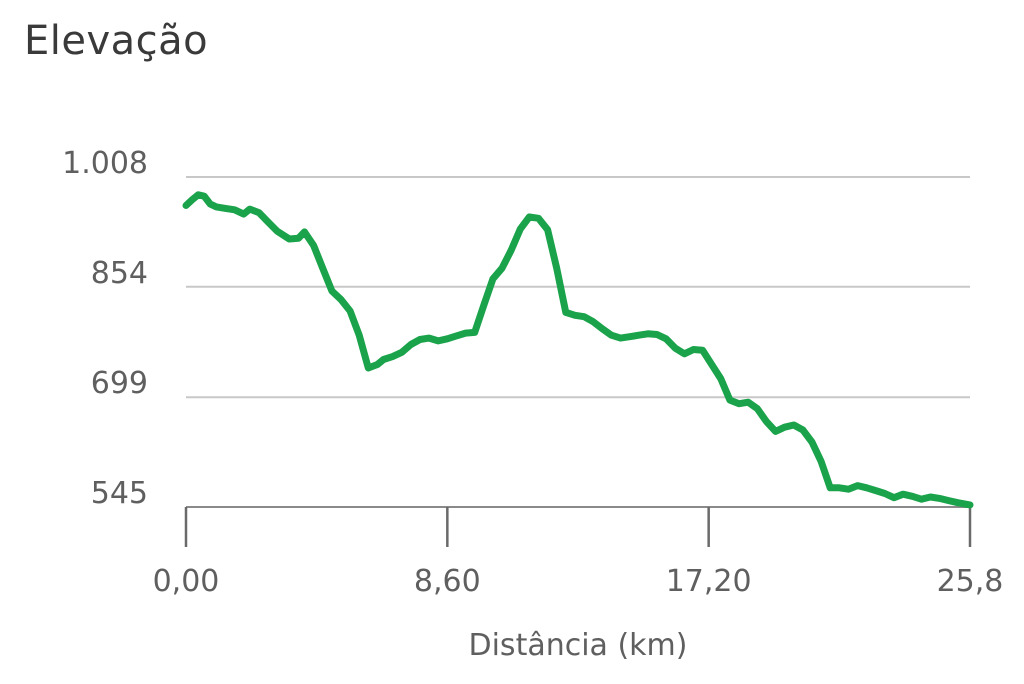 The width and height of the screenshot is (1024, 684). What do you see at coordinates (105, 328) in the screenshot?
I see `y-axis-ticks: 545 699 854 1.008` at bounding box center [105, 328].